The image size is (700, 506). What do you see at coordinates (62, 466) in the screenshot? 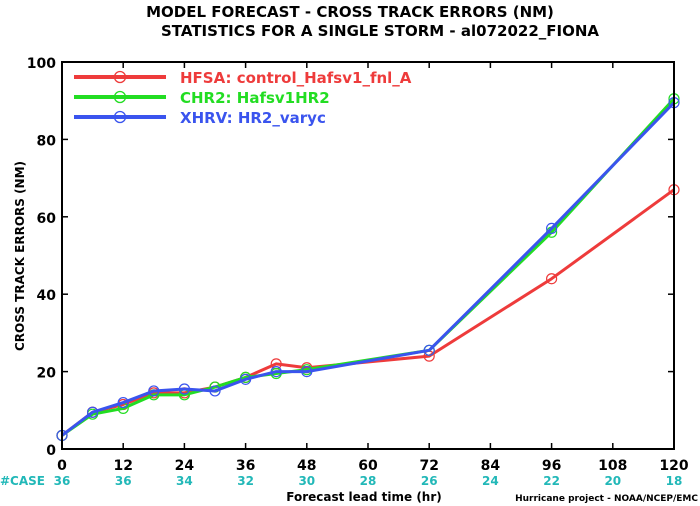
I see `x-tick-label: 0` at bounding box center [62, 466].